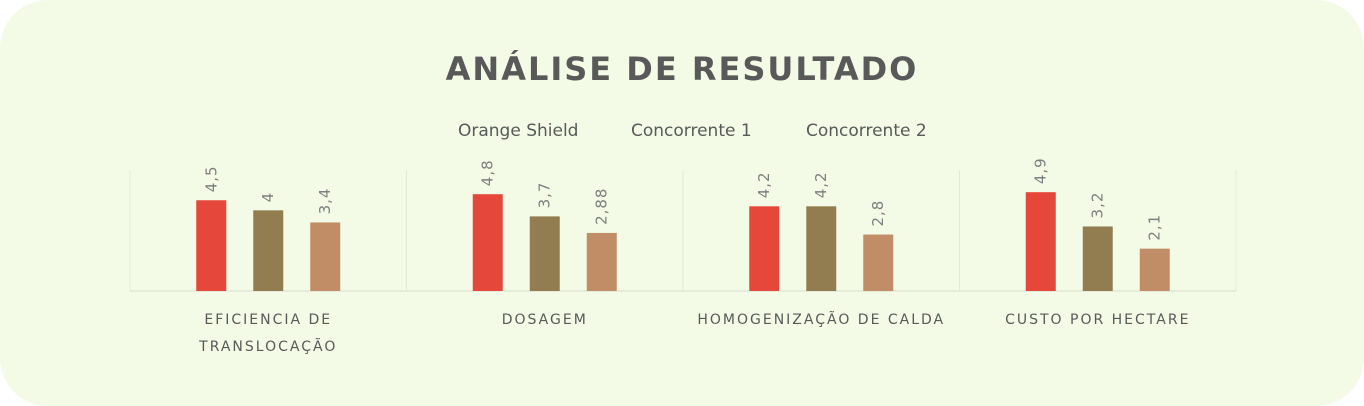  Describe the element at coordinates (602, 206) in the screenshot. I see `data-label: 2,88` at that location.